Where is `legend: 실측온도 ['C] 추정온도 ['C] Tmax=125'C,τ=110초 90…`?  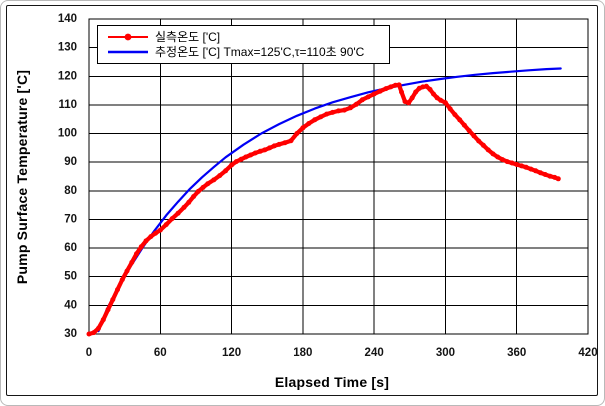
legend: 실측온도 ['C] 추정온도 ['C] Tmax=125'C,τ=110초 90… is located at coordinates (243, 44).